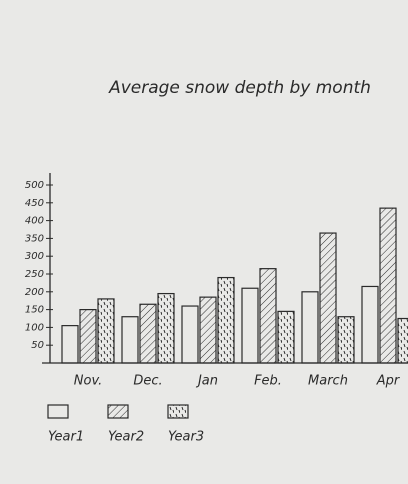  Describe the element at coordinates (34, 185) in the screenshot. I see `y-tick-label: 500` at that location.